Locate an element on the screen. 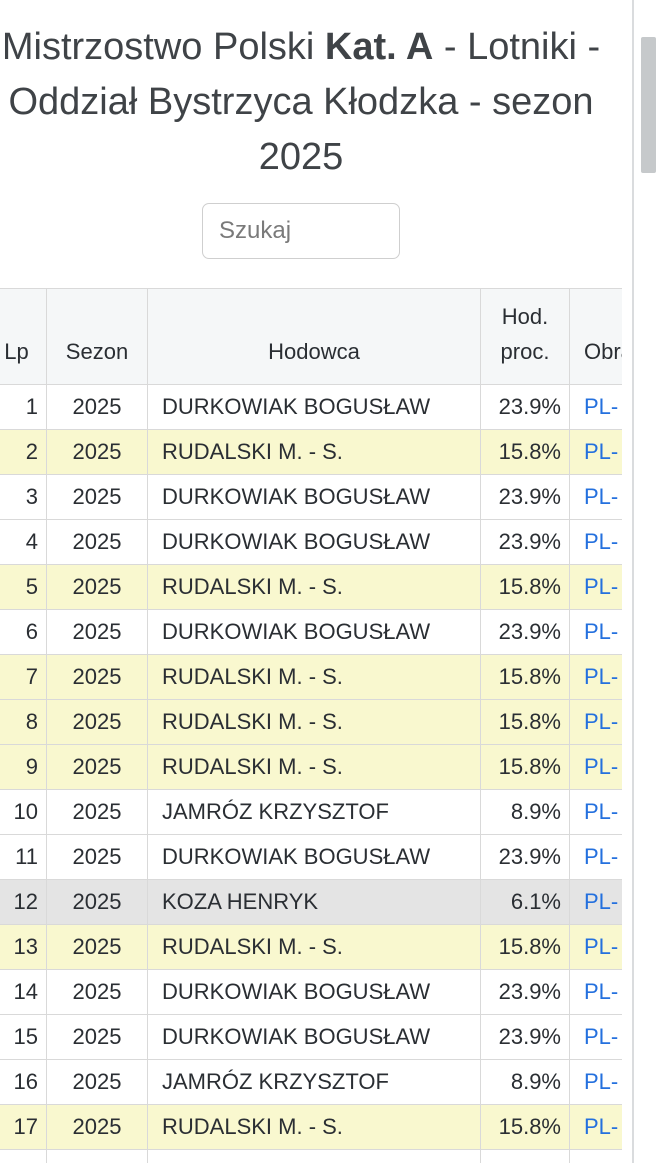 The height and width of the screenshot is (1163, 658). results-table-header: Lp Sezon Hodowca Hod. proc. Obrączka is located at coordinates (311, 336).